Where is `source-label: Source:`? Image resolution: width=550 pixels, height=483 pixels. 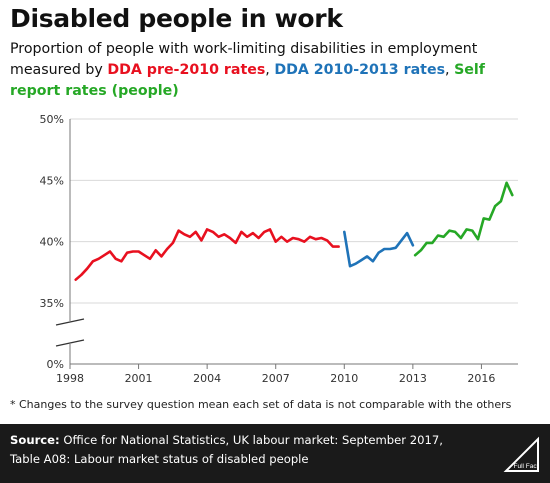 source-label: Source: is located at coordinates (35, 440).